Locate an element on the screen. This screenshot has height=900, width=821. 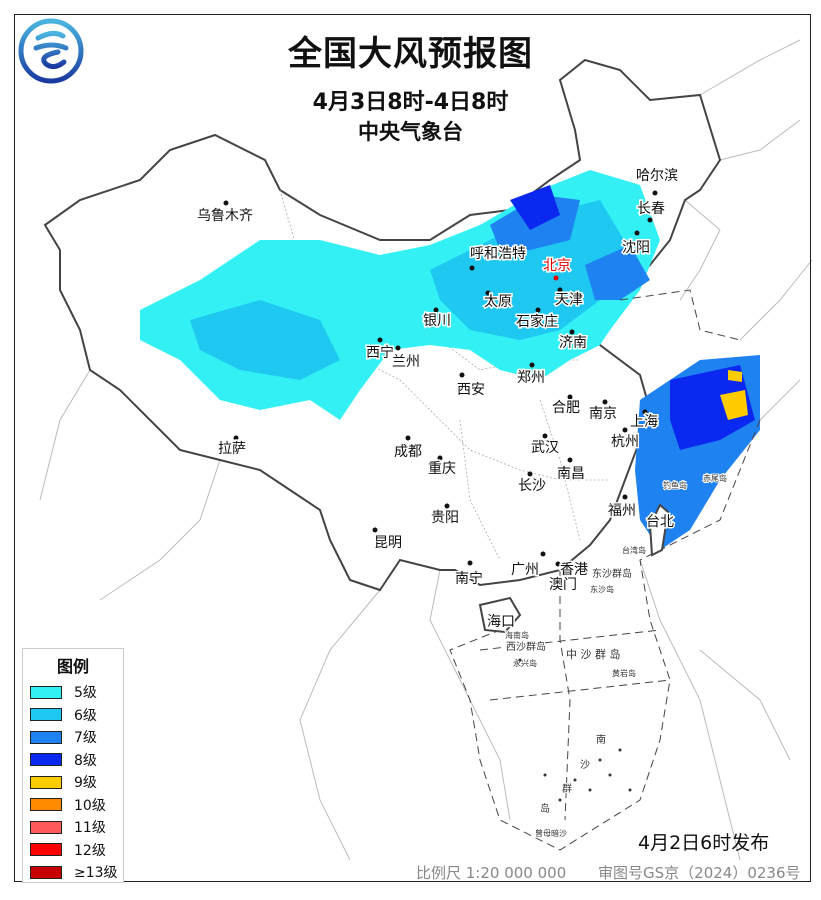
label-nansha-3: 群 is located at coordinates (567, 788).